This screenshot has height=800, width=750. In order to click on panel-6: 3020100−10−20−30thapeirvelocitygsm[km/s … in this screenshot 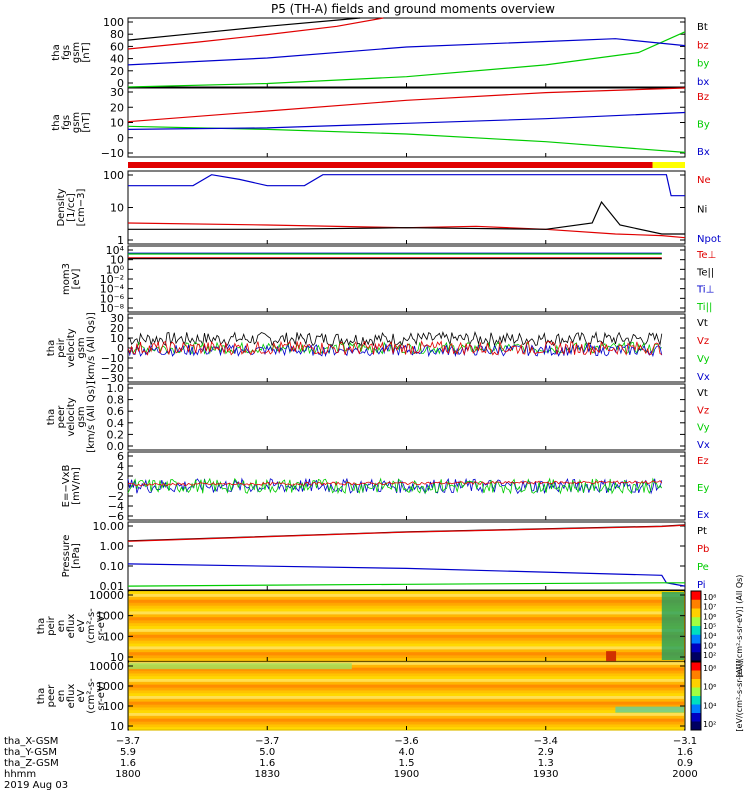, I will do `click(378, 348)`.